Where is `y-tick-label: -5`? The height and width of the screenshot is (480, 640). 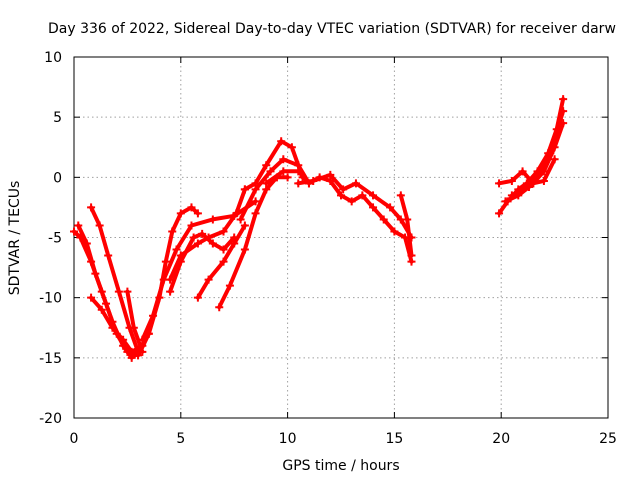 y-tick-label: -5 is located at coordinates (55, 239).